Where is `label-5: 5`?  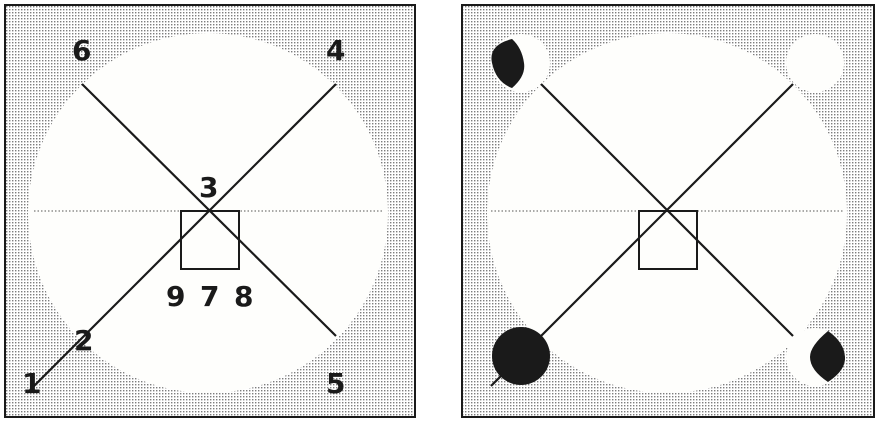
label-5: 5 is located at coordinates (335, 383).